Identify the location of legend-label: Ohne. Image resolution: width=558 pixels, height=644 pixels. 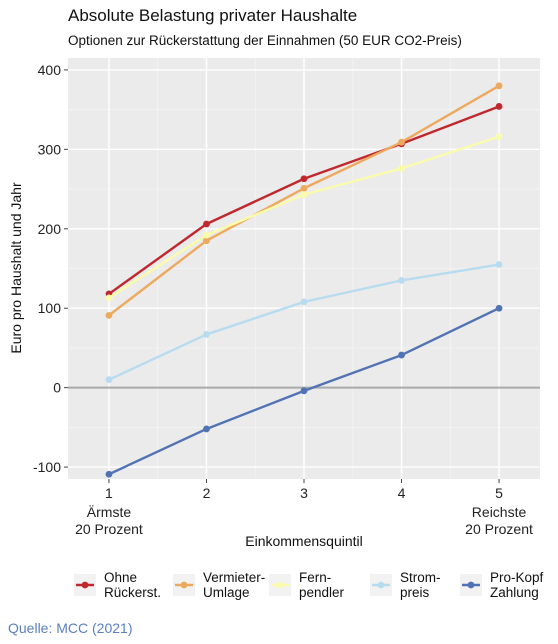
(120, 577).